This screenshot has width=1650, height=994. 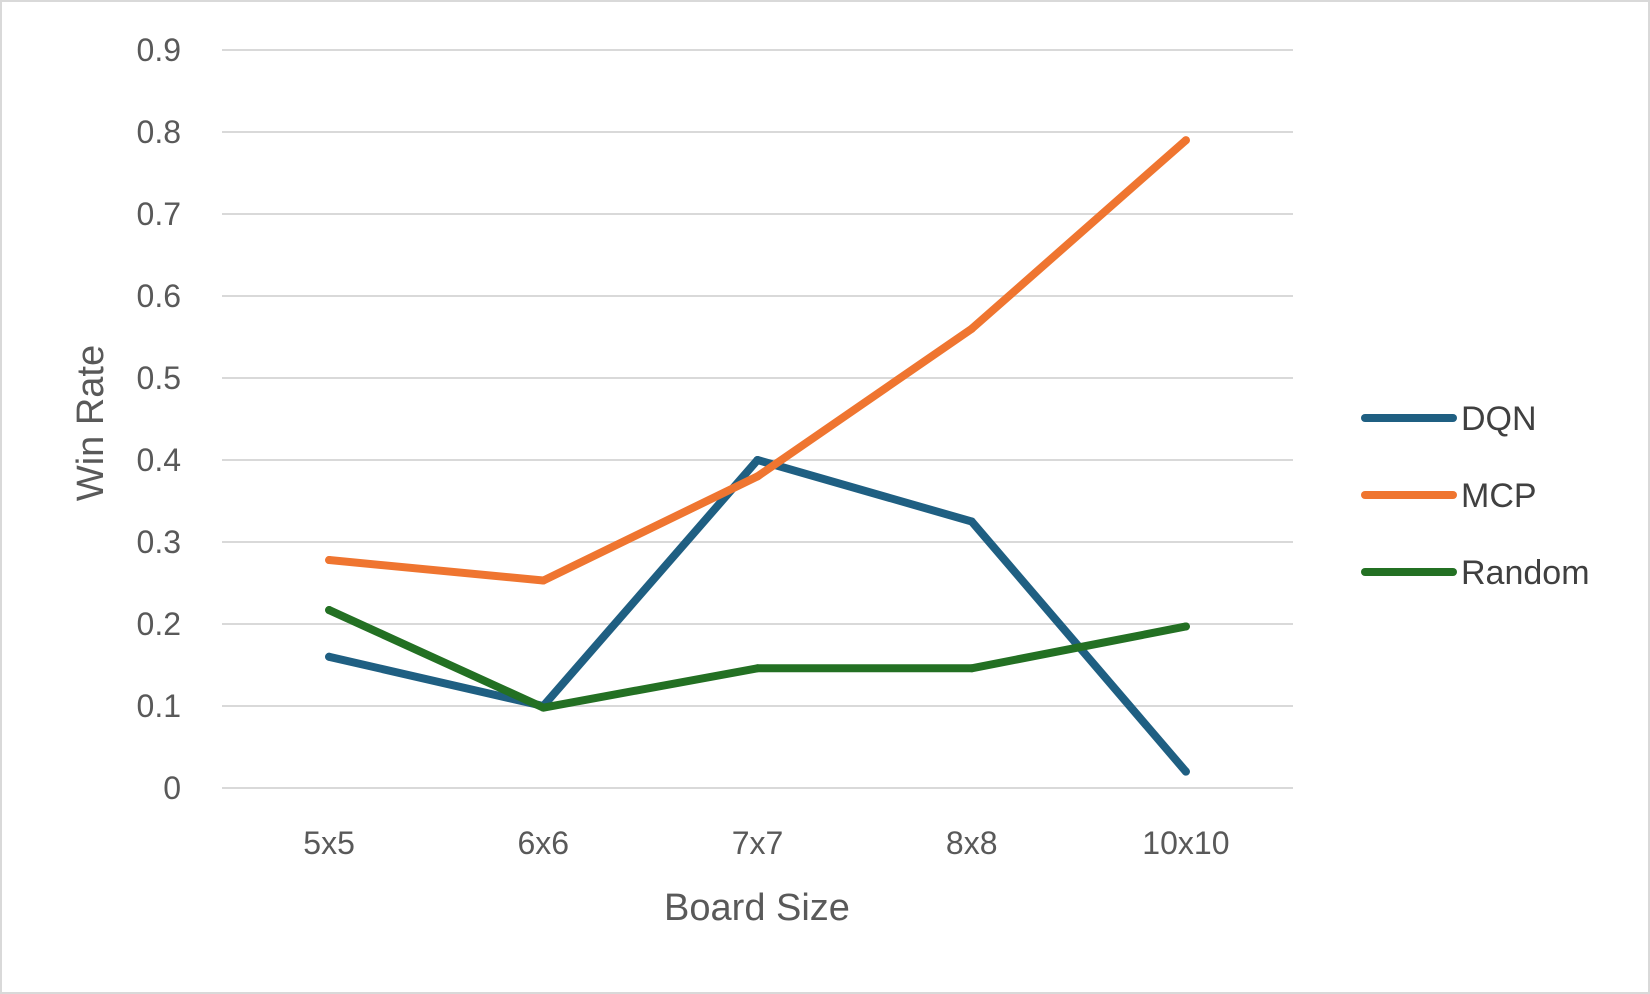 What do you see at coordinates (159, 542) in the screenshot?
I see `y-tick-label: 0.3` at bounding box center [159, 542].